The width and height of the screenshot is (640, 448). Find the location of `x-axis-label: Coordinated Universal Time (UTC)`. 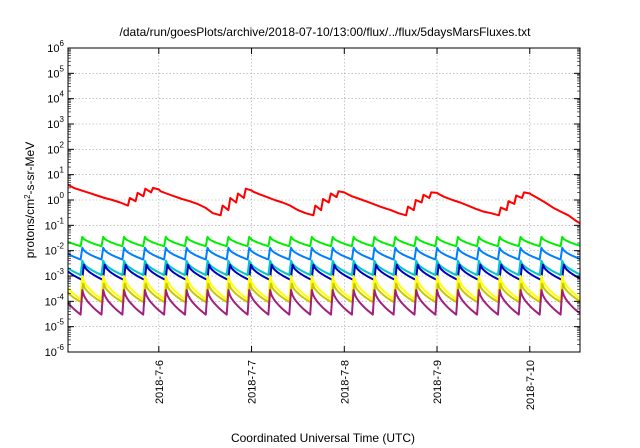

x-axis-label: Coordinated Universal Time (UTC) is located at coordinates (323, 438).